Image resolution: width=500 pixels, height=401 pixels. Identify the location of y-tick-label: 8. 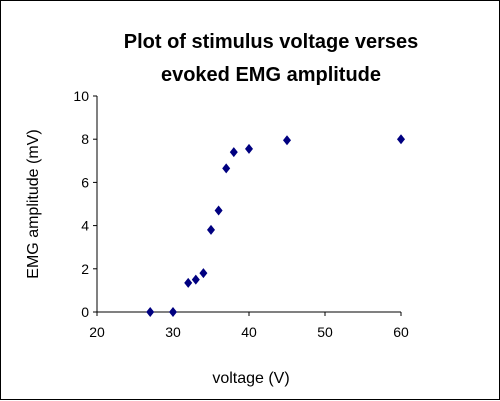
(85, 139).